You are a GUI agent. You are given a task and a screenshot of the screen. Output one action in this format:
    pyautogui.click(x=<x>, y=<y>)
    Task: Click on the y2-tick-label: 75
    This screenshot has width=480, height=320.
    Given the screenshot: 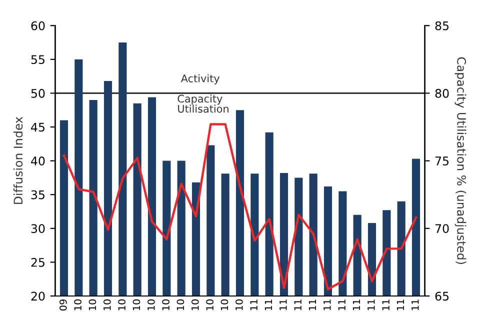 What is the action you would take?
    pyautogui.click(x=442, y=161)
    